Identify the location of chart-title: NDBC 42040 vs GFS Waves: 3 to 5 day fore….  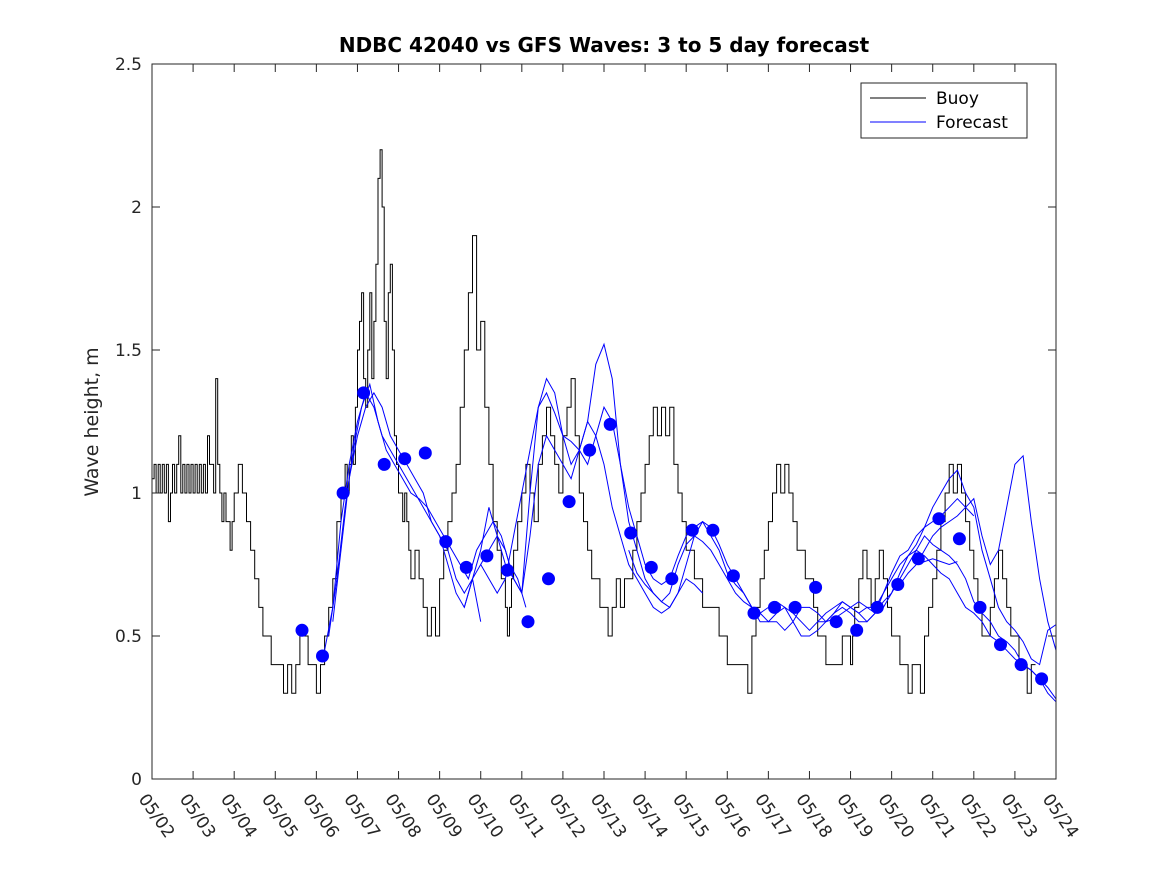
(604, 45).